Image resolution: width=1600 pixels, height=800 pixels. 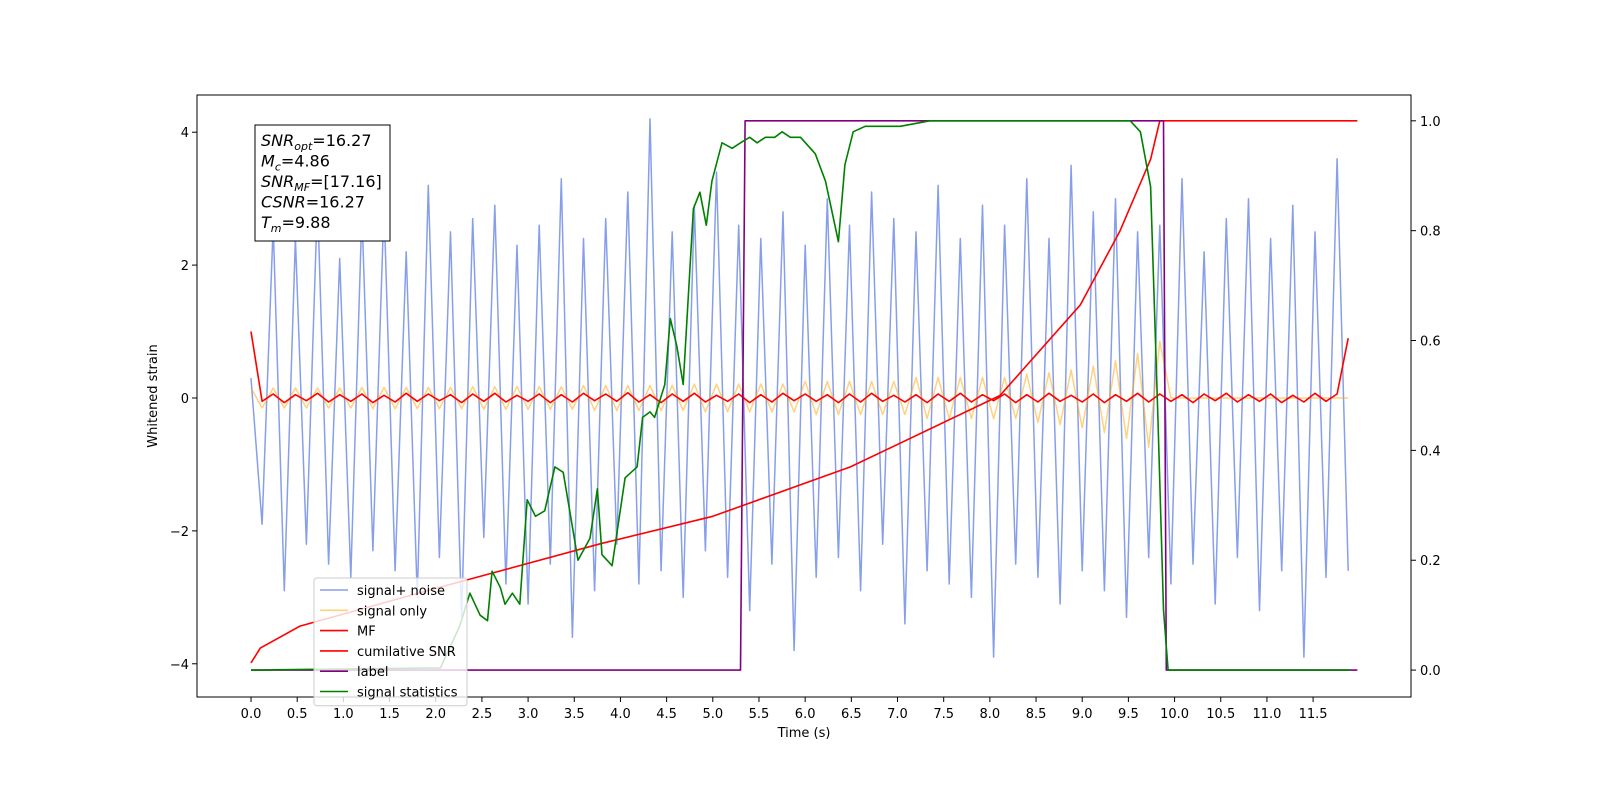 What do you see at coordinates (406, 652) in the screenshot?
I see `legend-label: cumilative SNR` at bounding box center [406, 652].